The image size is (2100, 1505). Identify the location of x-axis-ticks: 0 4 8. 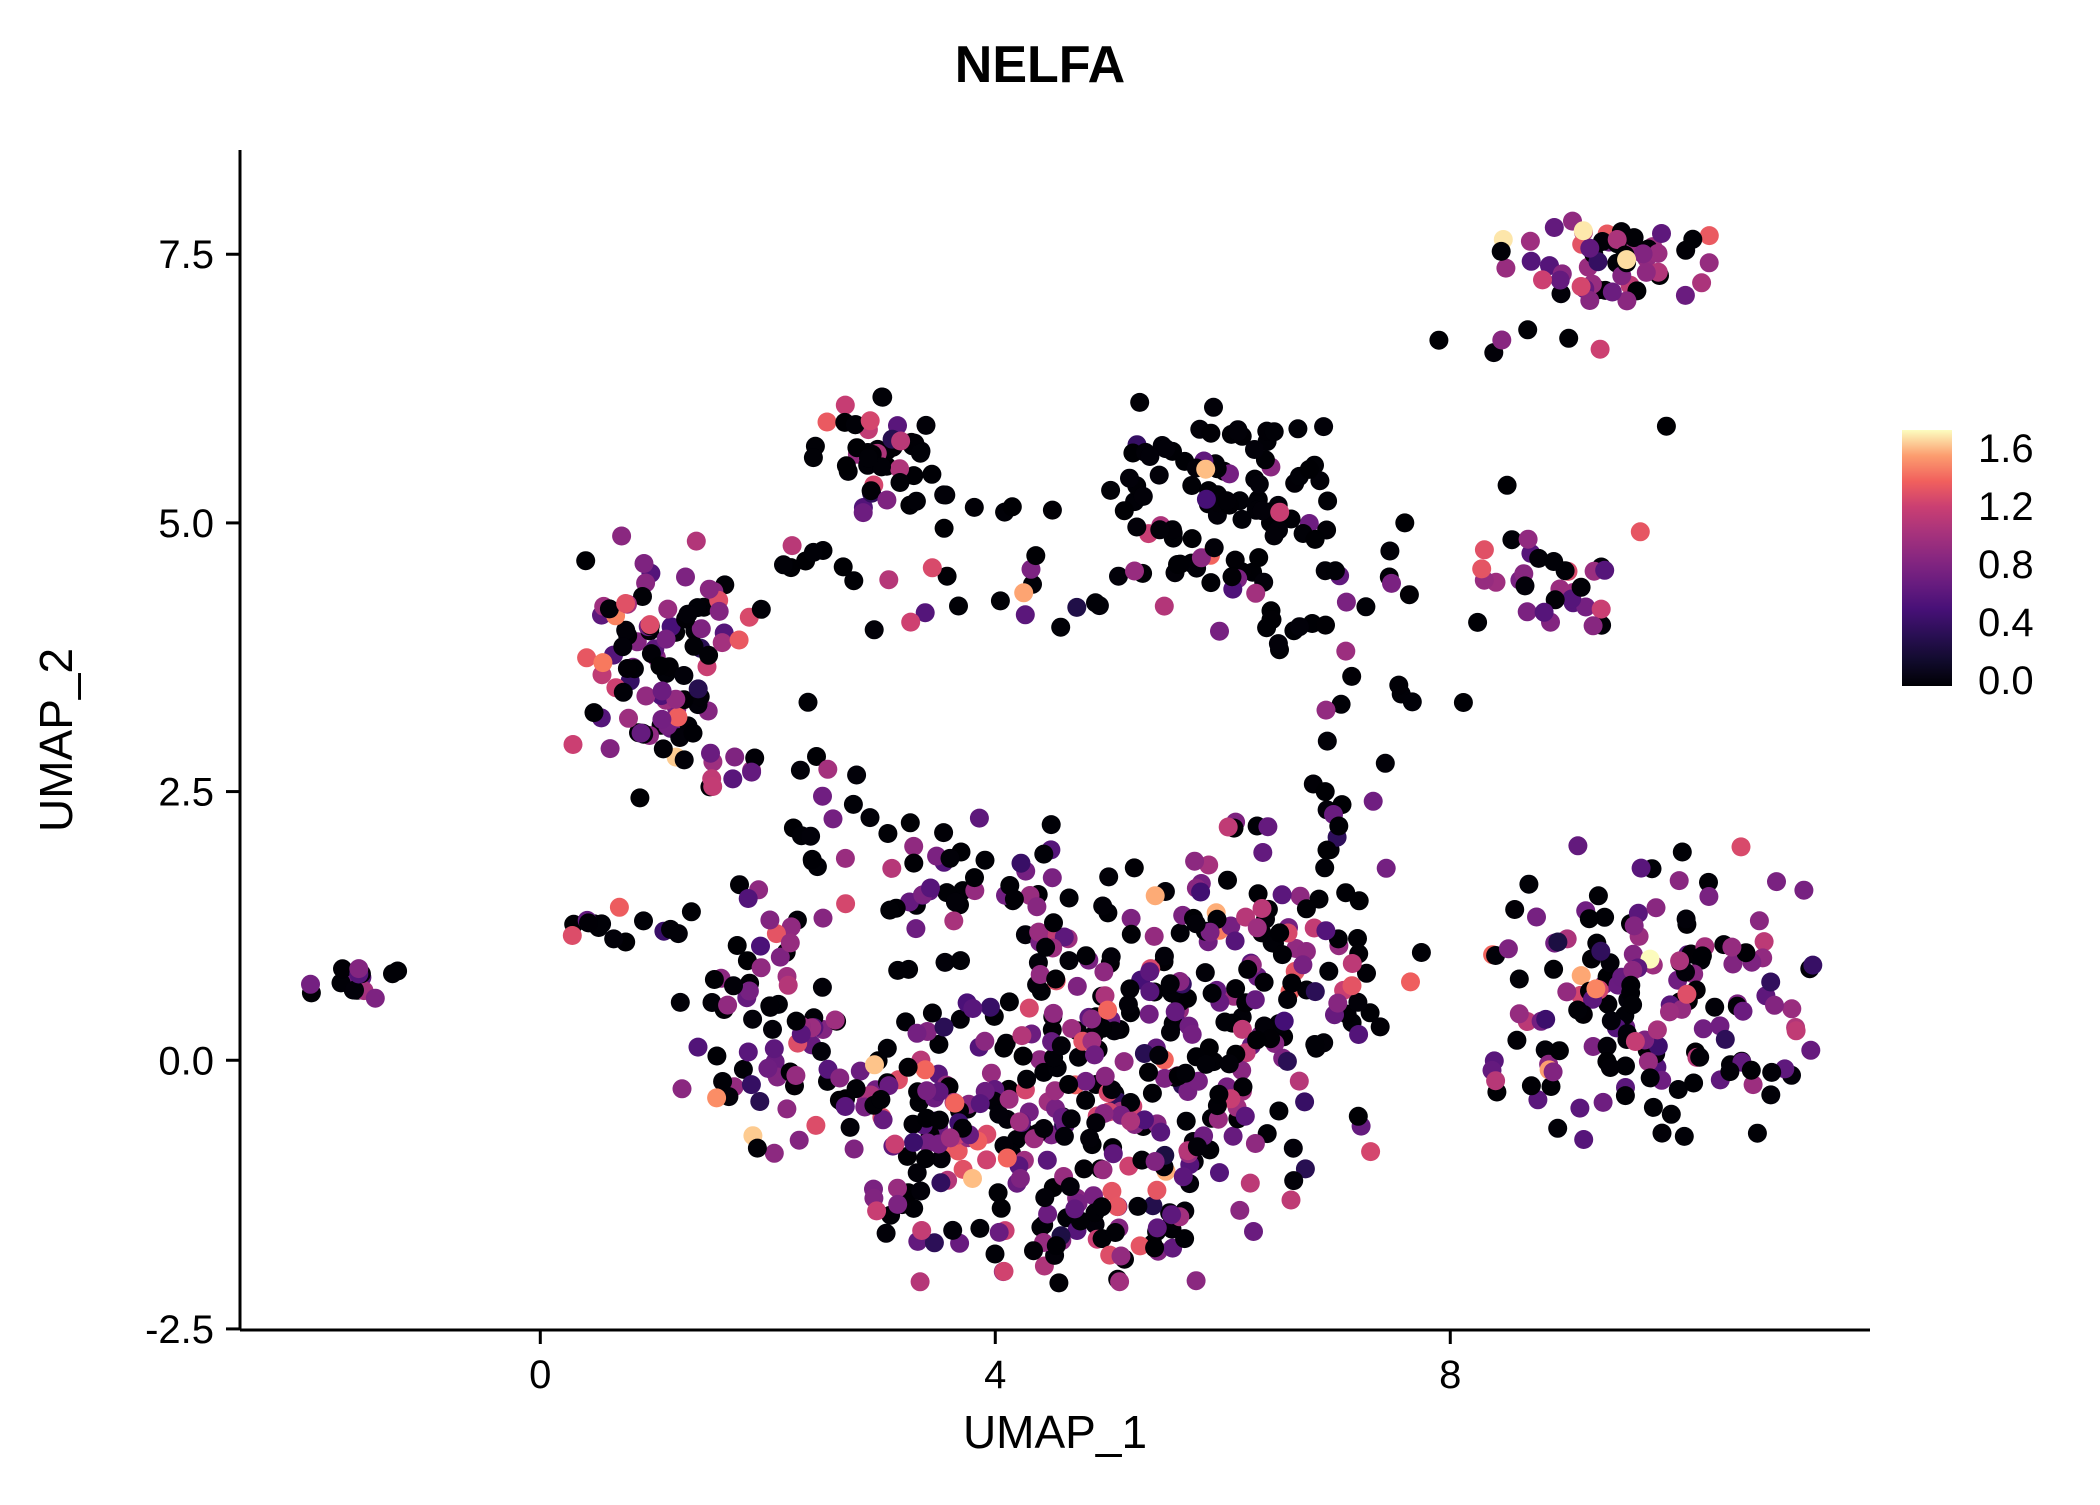
(995, 1363).